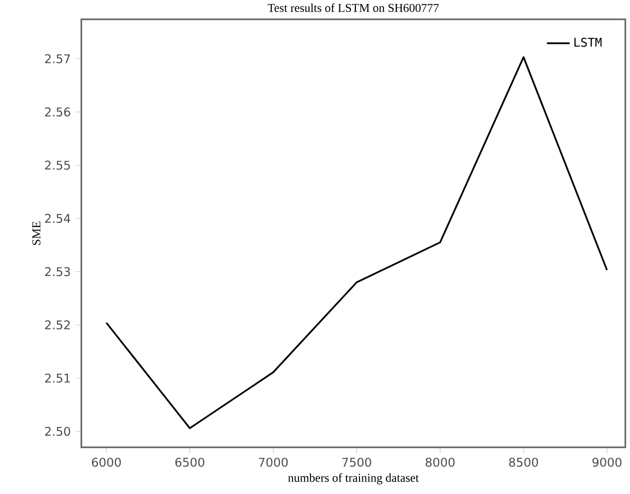  I want to click on x-tick-label: 8500, so click(523, 462).